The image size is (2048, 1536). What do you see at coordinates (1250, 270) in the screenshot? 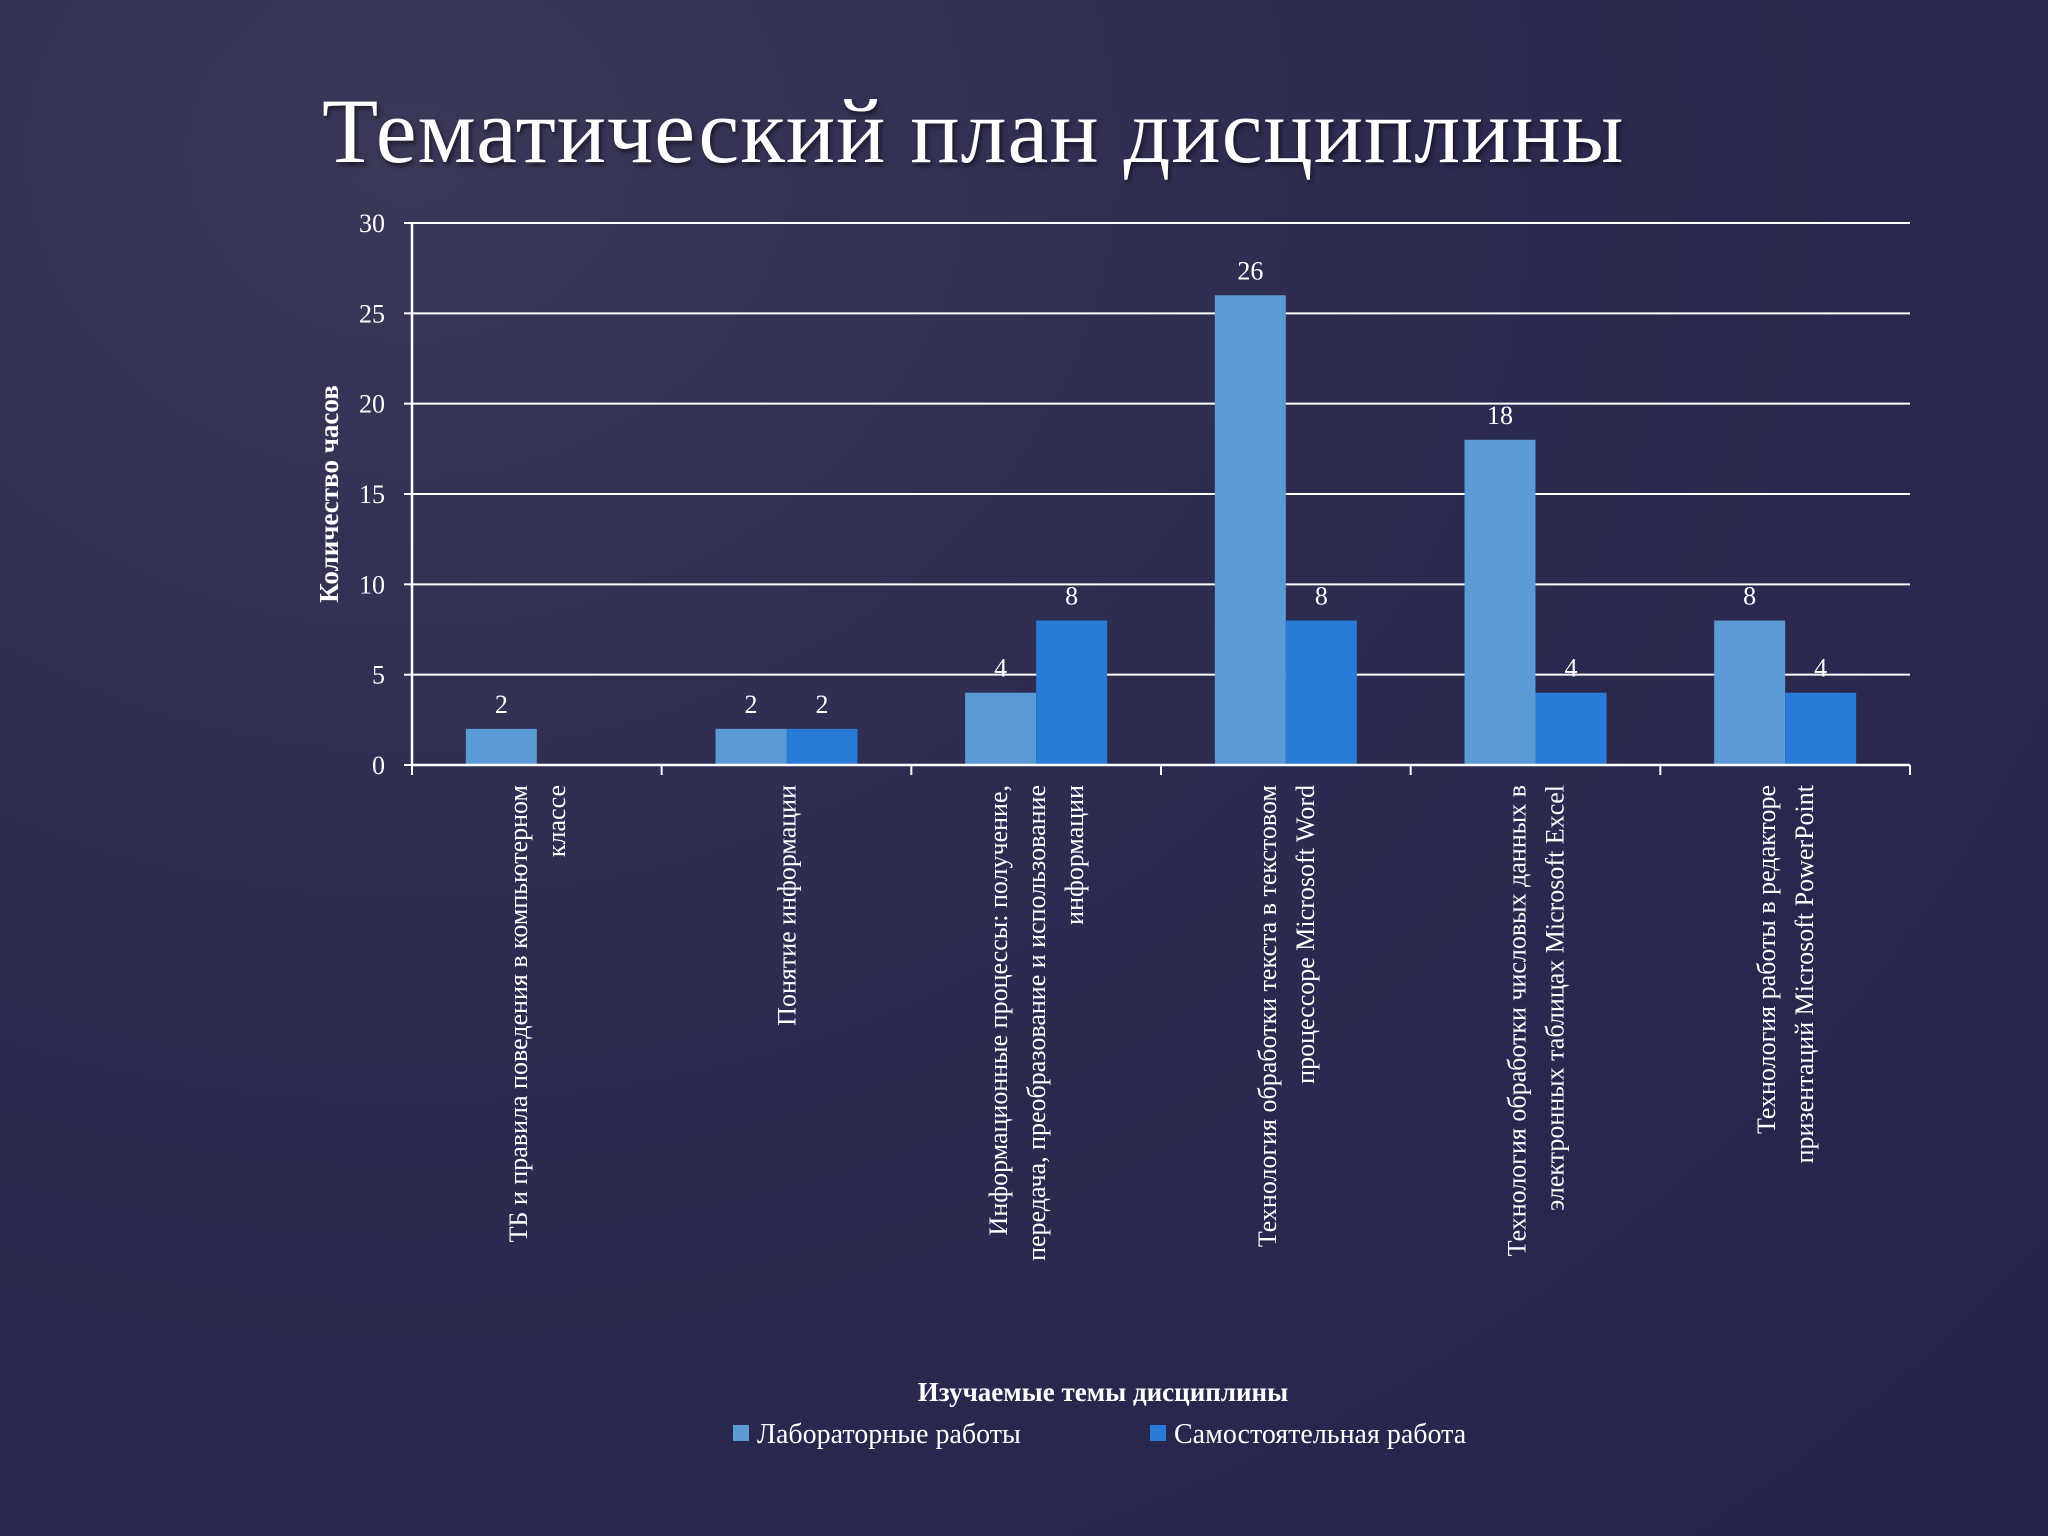
I see `data-label: 26` at bounding box center [1250, 270].